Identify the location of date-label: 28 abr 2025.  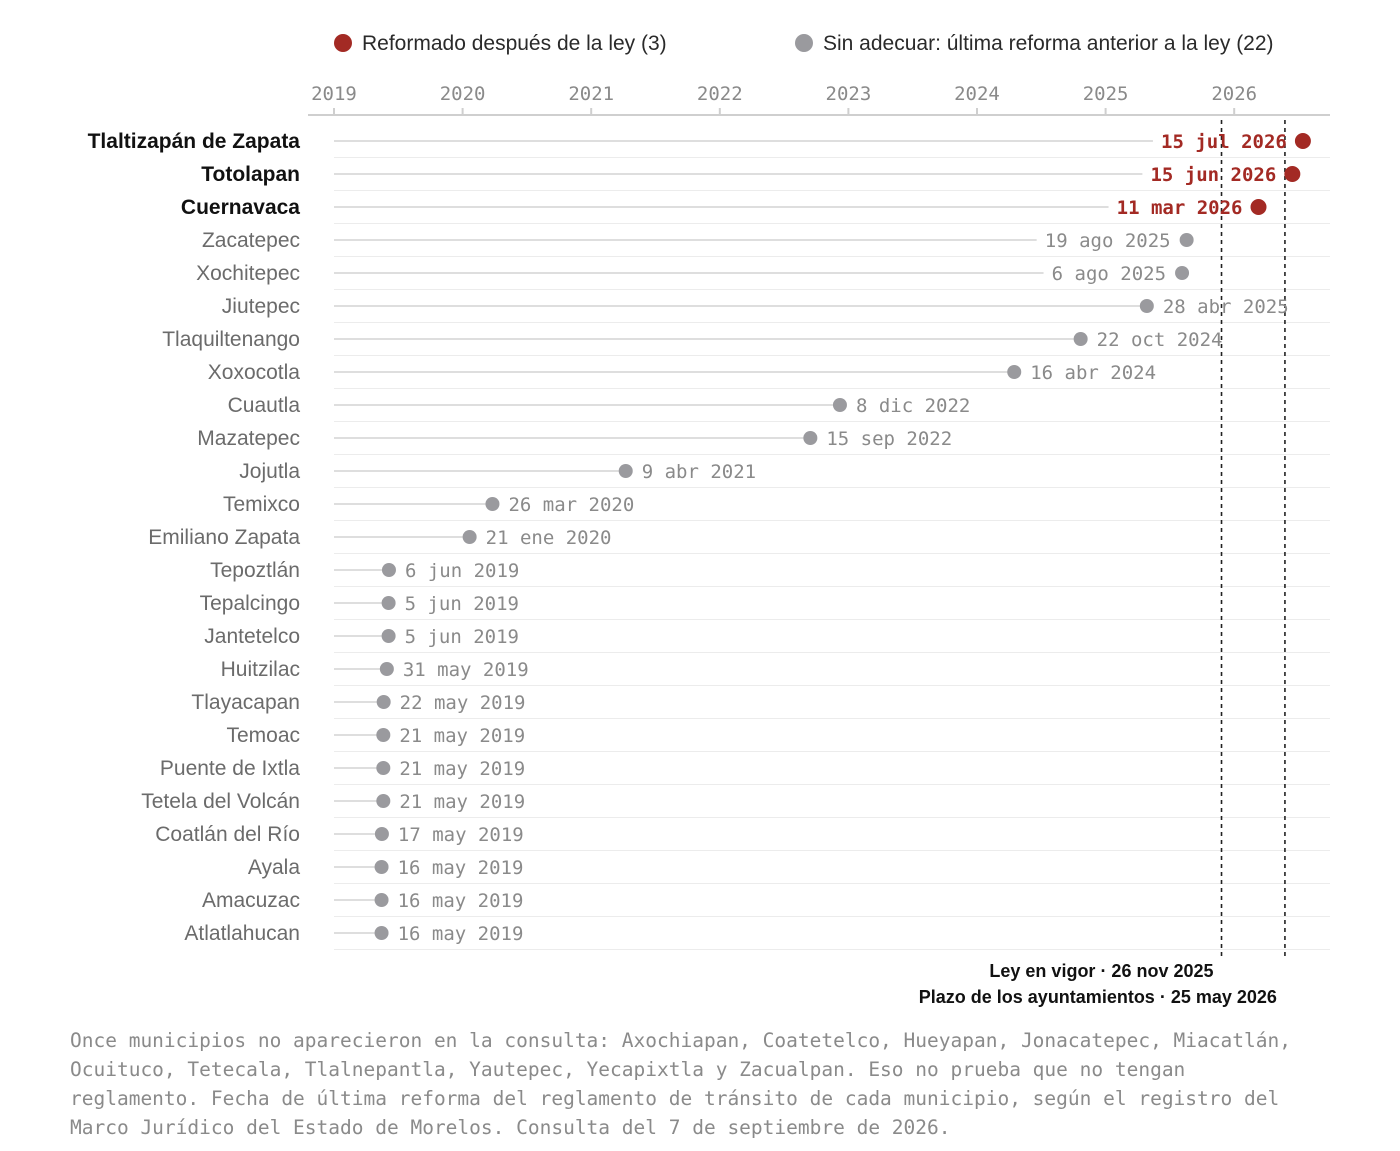
(1226, 307).